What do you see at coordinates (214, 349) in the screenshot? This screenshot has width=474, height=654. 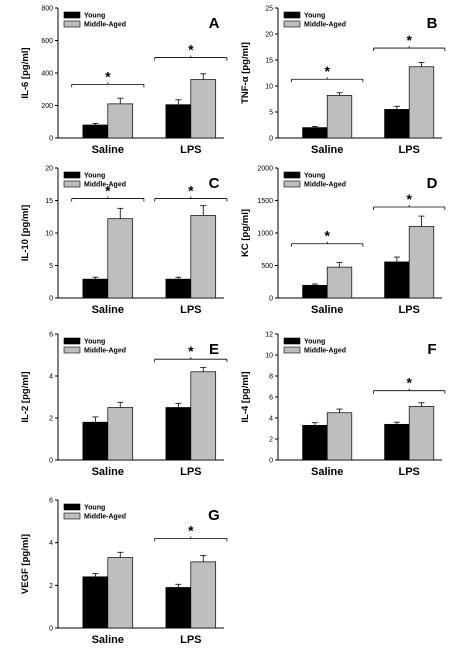 I see `panel-label: E` at bounding box center [214, 349].